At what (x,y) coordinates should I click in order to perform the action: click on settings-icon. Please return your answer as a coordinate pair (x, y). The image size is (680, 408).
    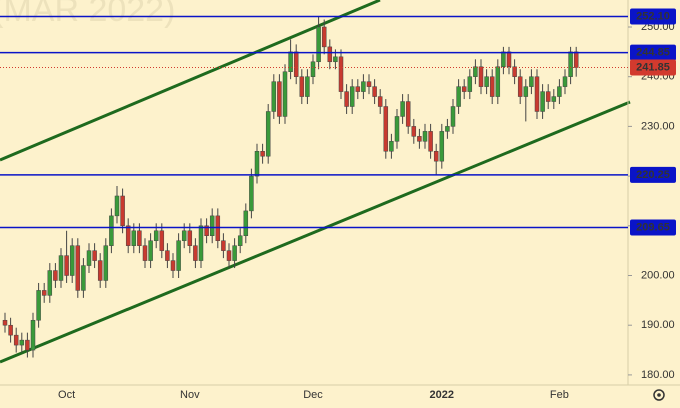
    Looking at the image, I should click on (659, 395).